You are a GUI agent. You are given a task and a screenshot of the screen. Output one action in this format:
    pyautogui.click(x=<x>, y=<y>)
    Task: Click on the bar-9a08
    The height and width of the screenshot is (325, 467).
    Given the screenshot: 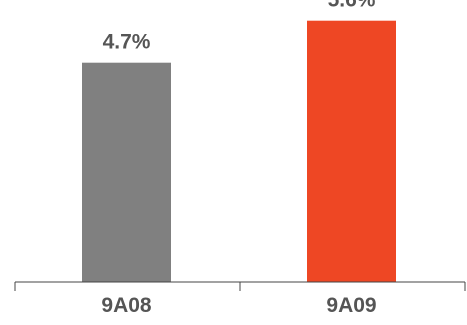 What is the action you would take?
    pyautogui.click(x=126, y=172)
    